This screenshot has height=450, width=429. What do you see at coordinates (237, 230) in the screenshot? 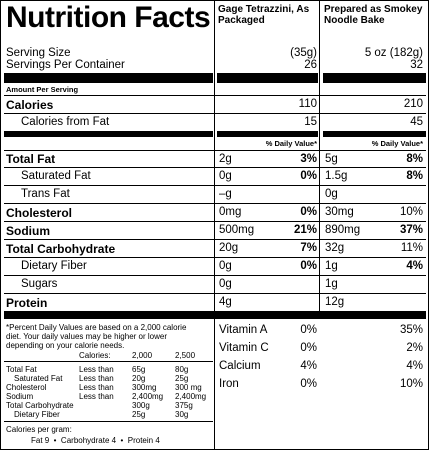
I see `nutrient-amount-col1: 500mg` at bounding box center [237, 230].